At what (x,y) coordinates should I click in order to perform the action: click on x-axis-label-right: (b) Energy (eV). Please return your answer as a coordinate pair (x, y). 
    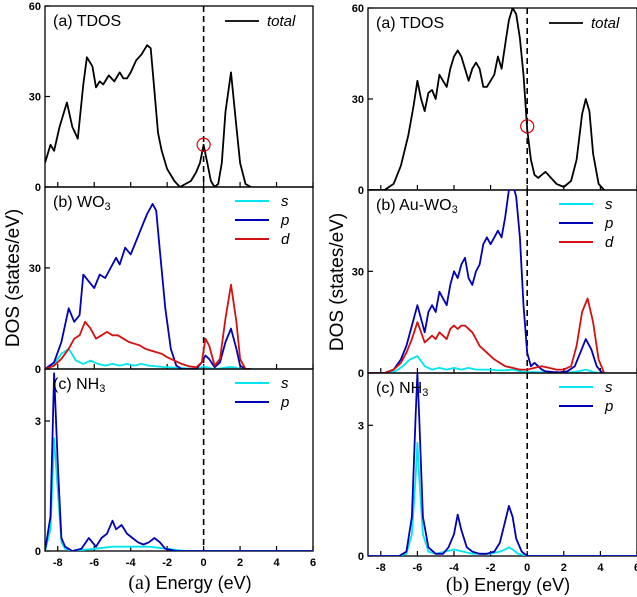
    Looking at the image, I should click on (508, 585).